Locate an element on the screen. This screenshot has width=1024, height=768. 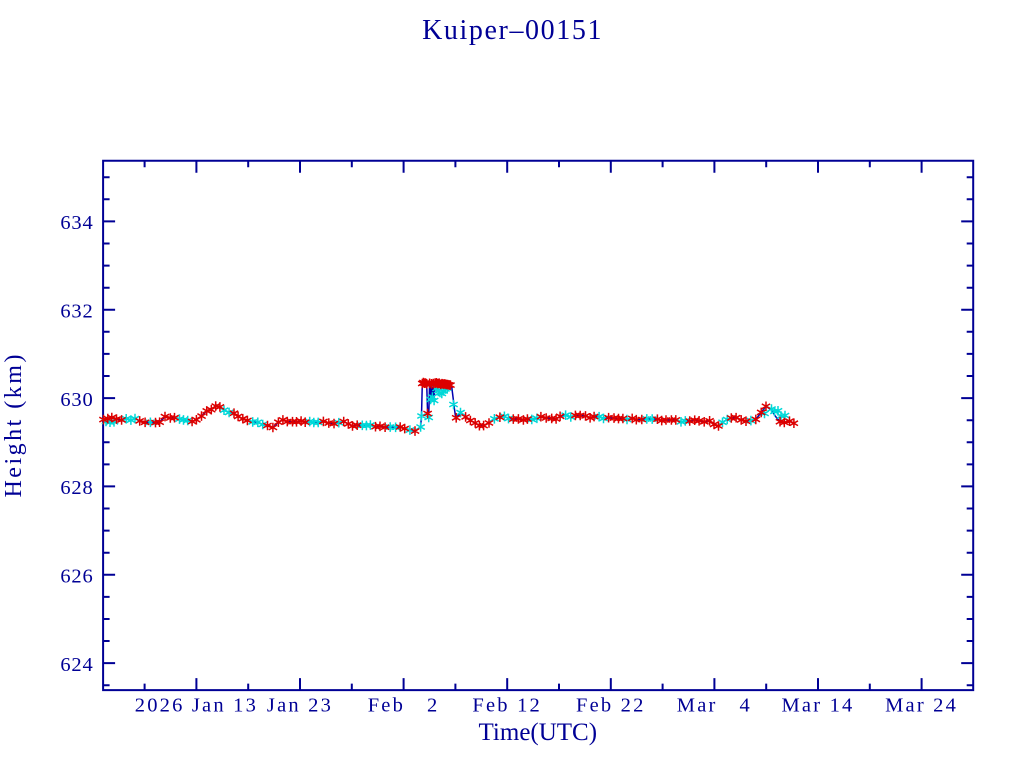
svg-text: Jan 23 is located at coordinates (300, 706).